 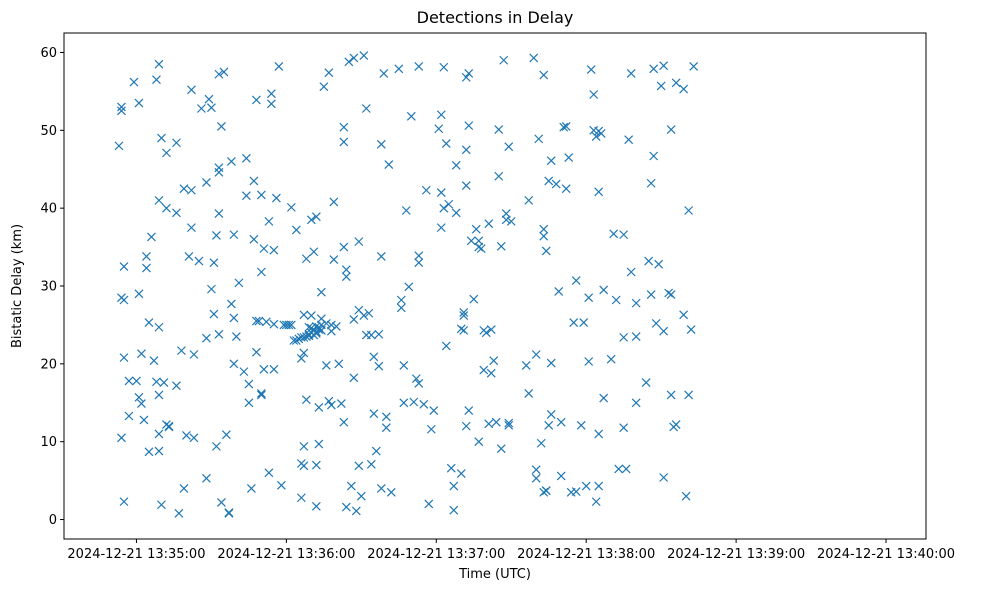 What do you see at coordinates (48, 442) in the screenshot?
I see `y-tick-label: 10` at bounding box center [48, 442].